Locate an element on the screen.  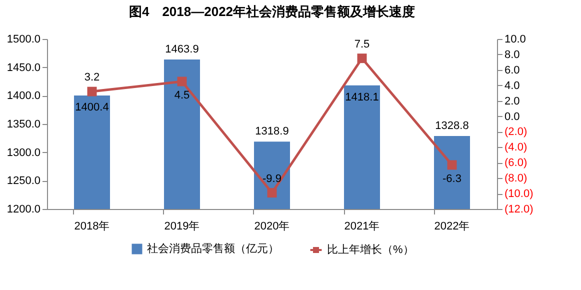
data-label: 7.5 is located at coordinates (362, 44).